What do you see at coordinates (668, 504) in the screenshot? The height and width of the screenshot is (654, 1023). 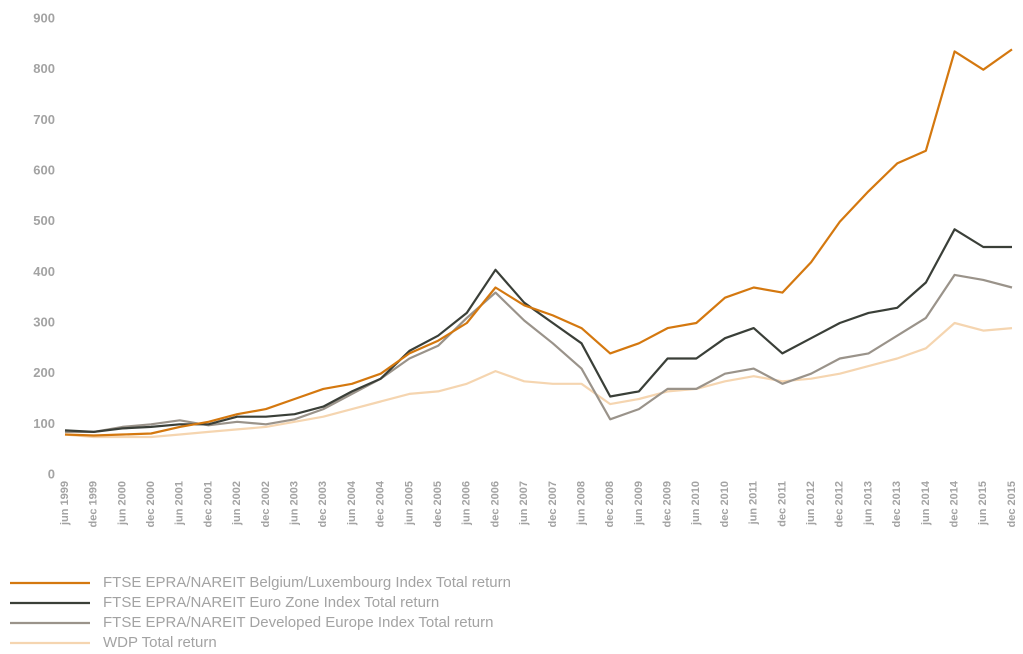 I see `x-tick-label: dec 2009` at bounding box center [668, 504].